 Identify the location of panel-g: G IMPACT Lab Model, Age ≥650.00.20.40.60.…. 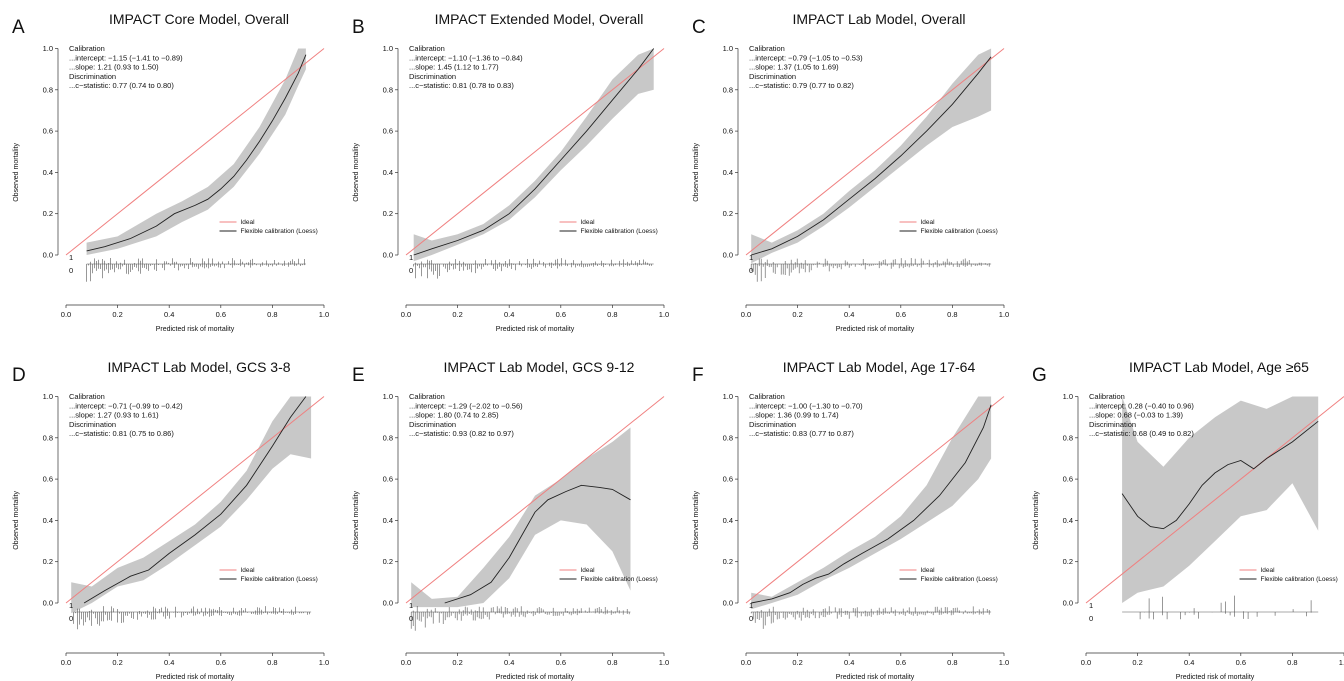
(1188, 520).